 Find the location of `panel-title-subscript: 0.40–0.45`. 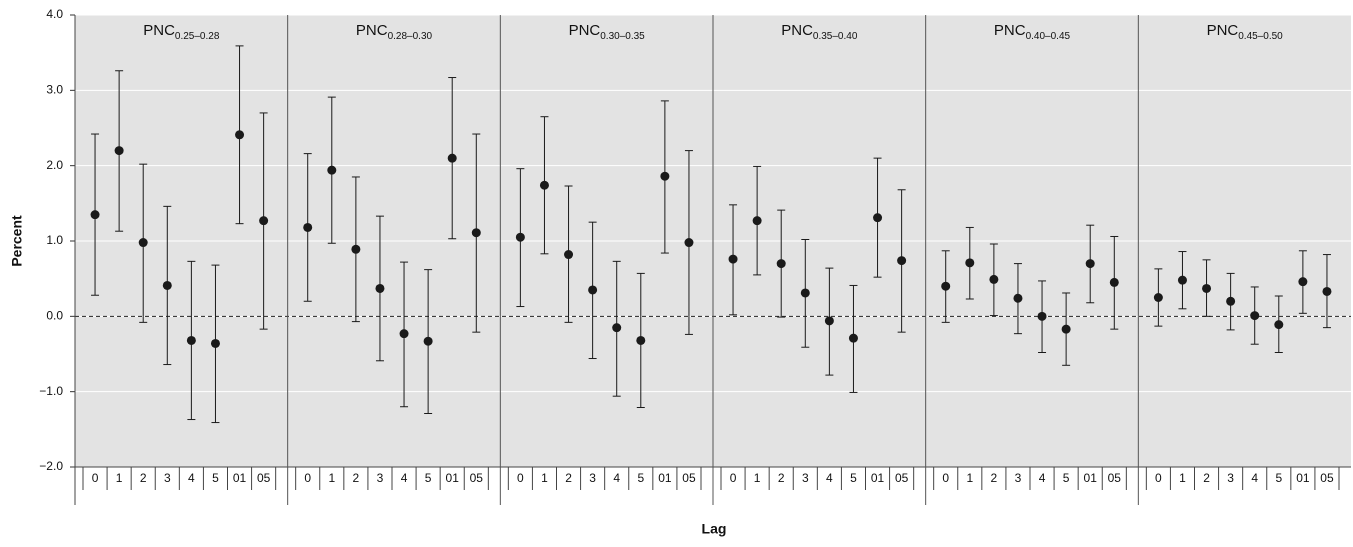

panel-title-subscript: 0.40–0.45 is located at coordinates (1048, 36).